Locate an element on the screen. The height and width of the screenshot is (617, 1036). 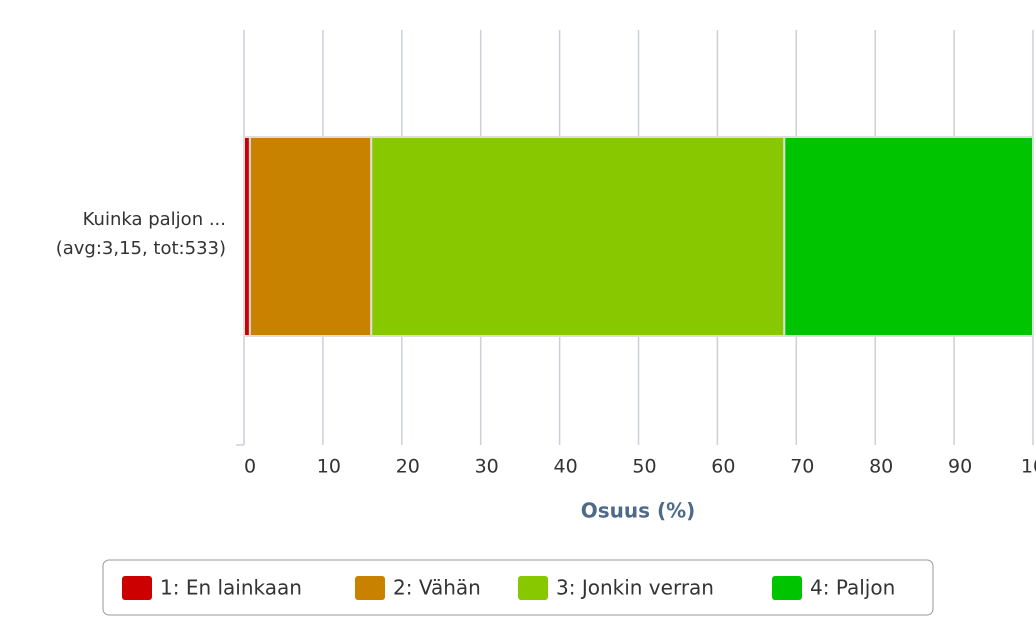
y-tick-label: (avg:3,15, tot:533) is located at coordinates (141, 248).